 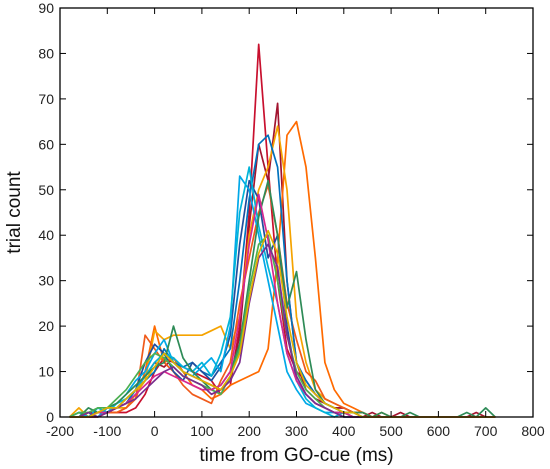 I want to click on y-tick-label: 70, so click(x=46, y=99).